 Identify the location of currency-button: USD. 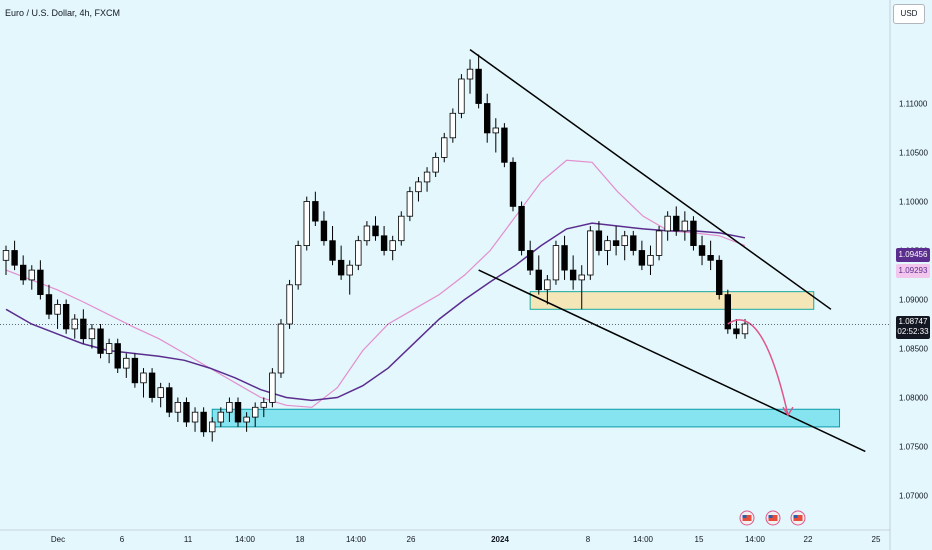
(909, 14).